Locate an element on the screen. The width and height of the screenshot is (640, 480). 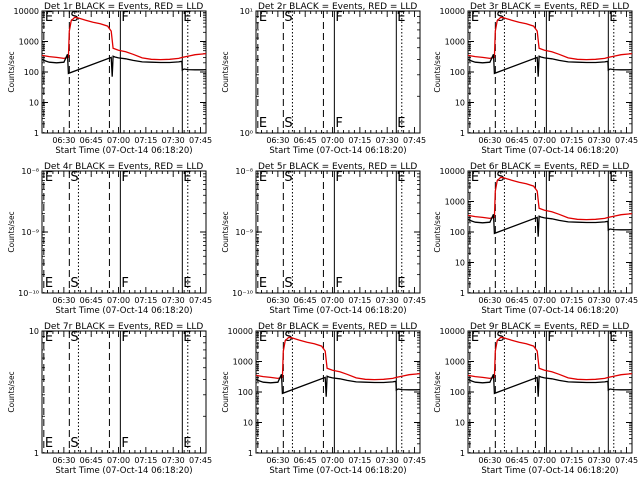
det-9r-y-tick-label: 100 is located at coordinates (457, 392).